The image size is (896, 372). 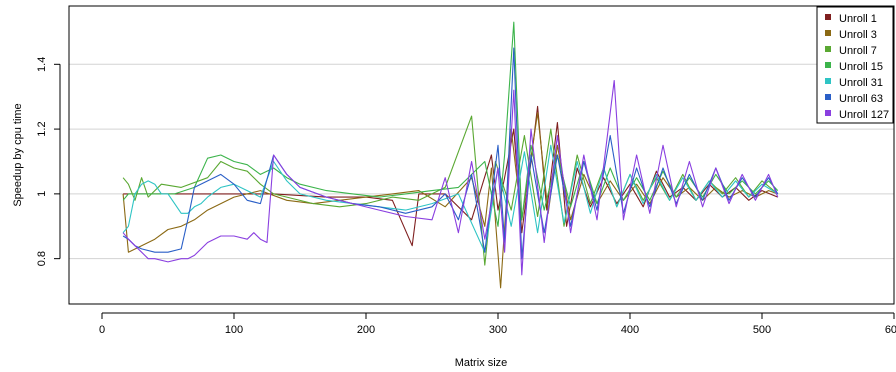 What do you see at coordinates (858, 19) in the screenshot?
I see `legend-label-0: Unroll 1` at bounding box center [858, 19].